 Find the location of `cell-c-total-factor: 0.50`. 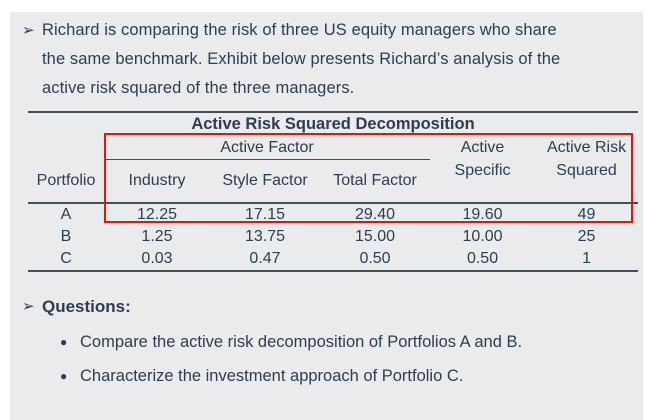

cell-c-total-factor: 0.50 is located at coordinates (375, 259).